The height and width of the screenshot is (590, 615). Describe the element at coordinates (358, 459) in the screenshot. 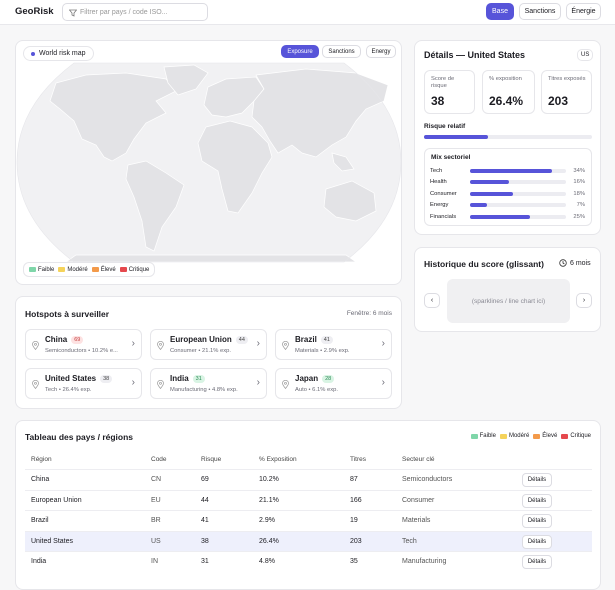

I see `column-header: Titres` at that location.